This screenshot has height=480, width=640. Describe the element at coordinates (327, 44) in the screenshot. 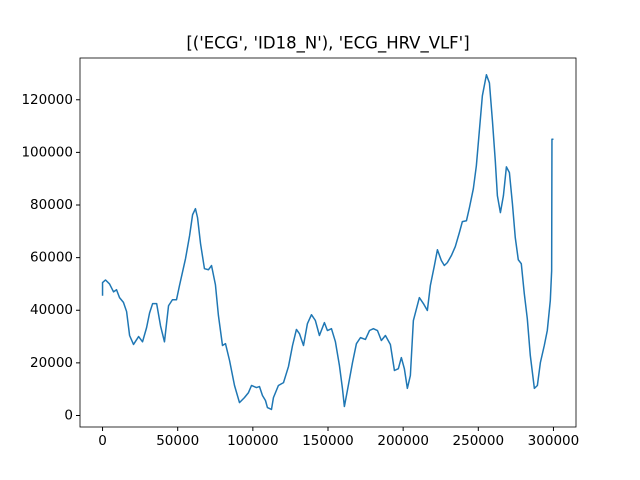

I see `chart-title: [('ECG', 'ID18_N'), 'ECG_HRV_VLF']` at that location.